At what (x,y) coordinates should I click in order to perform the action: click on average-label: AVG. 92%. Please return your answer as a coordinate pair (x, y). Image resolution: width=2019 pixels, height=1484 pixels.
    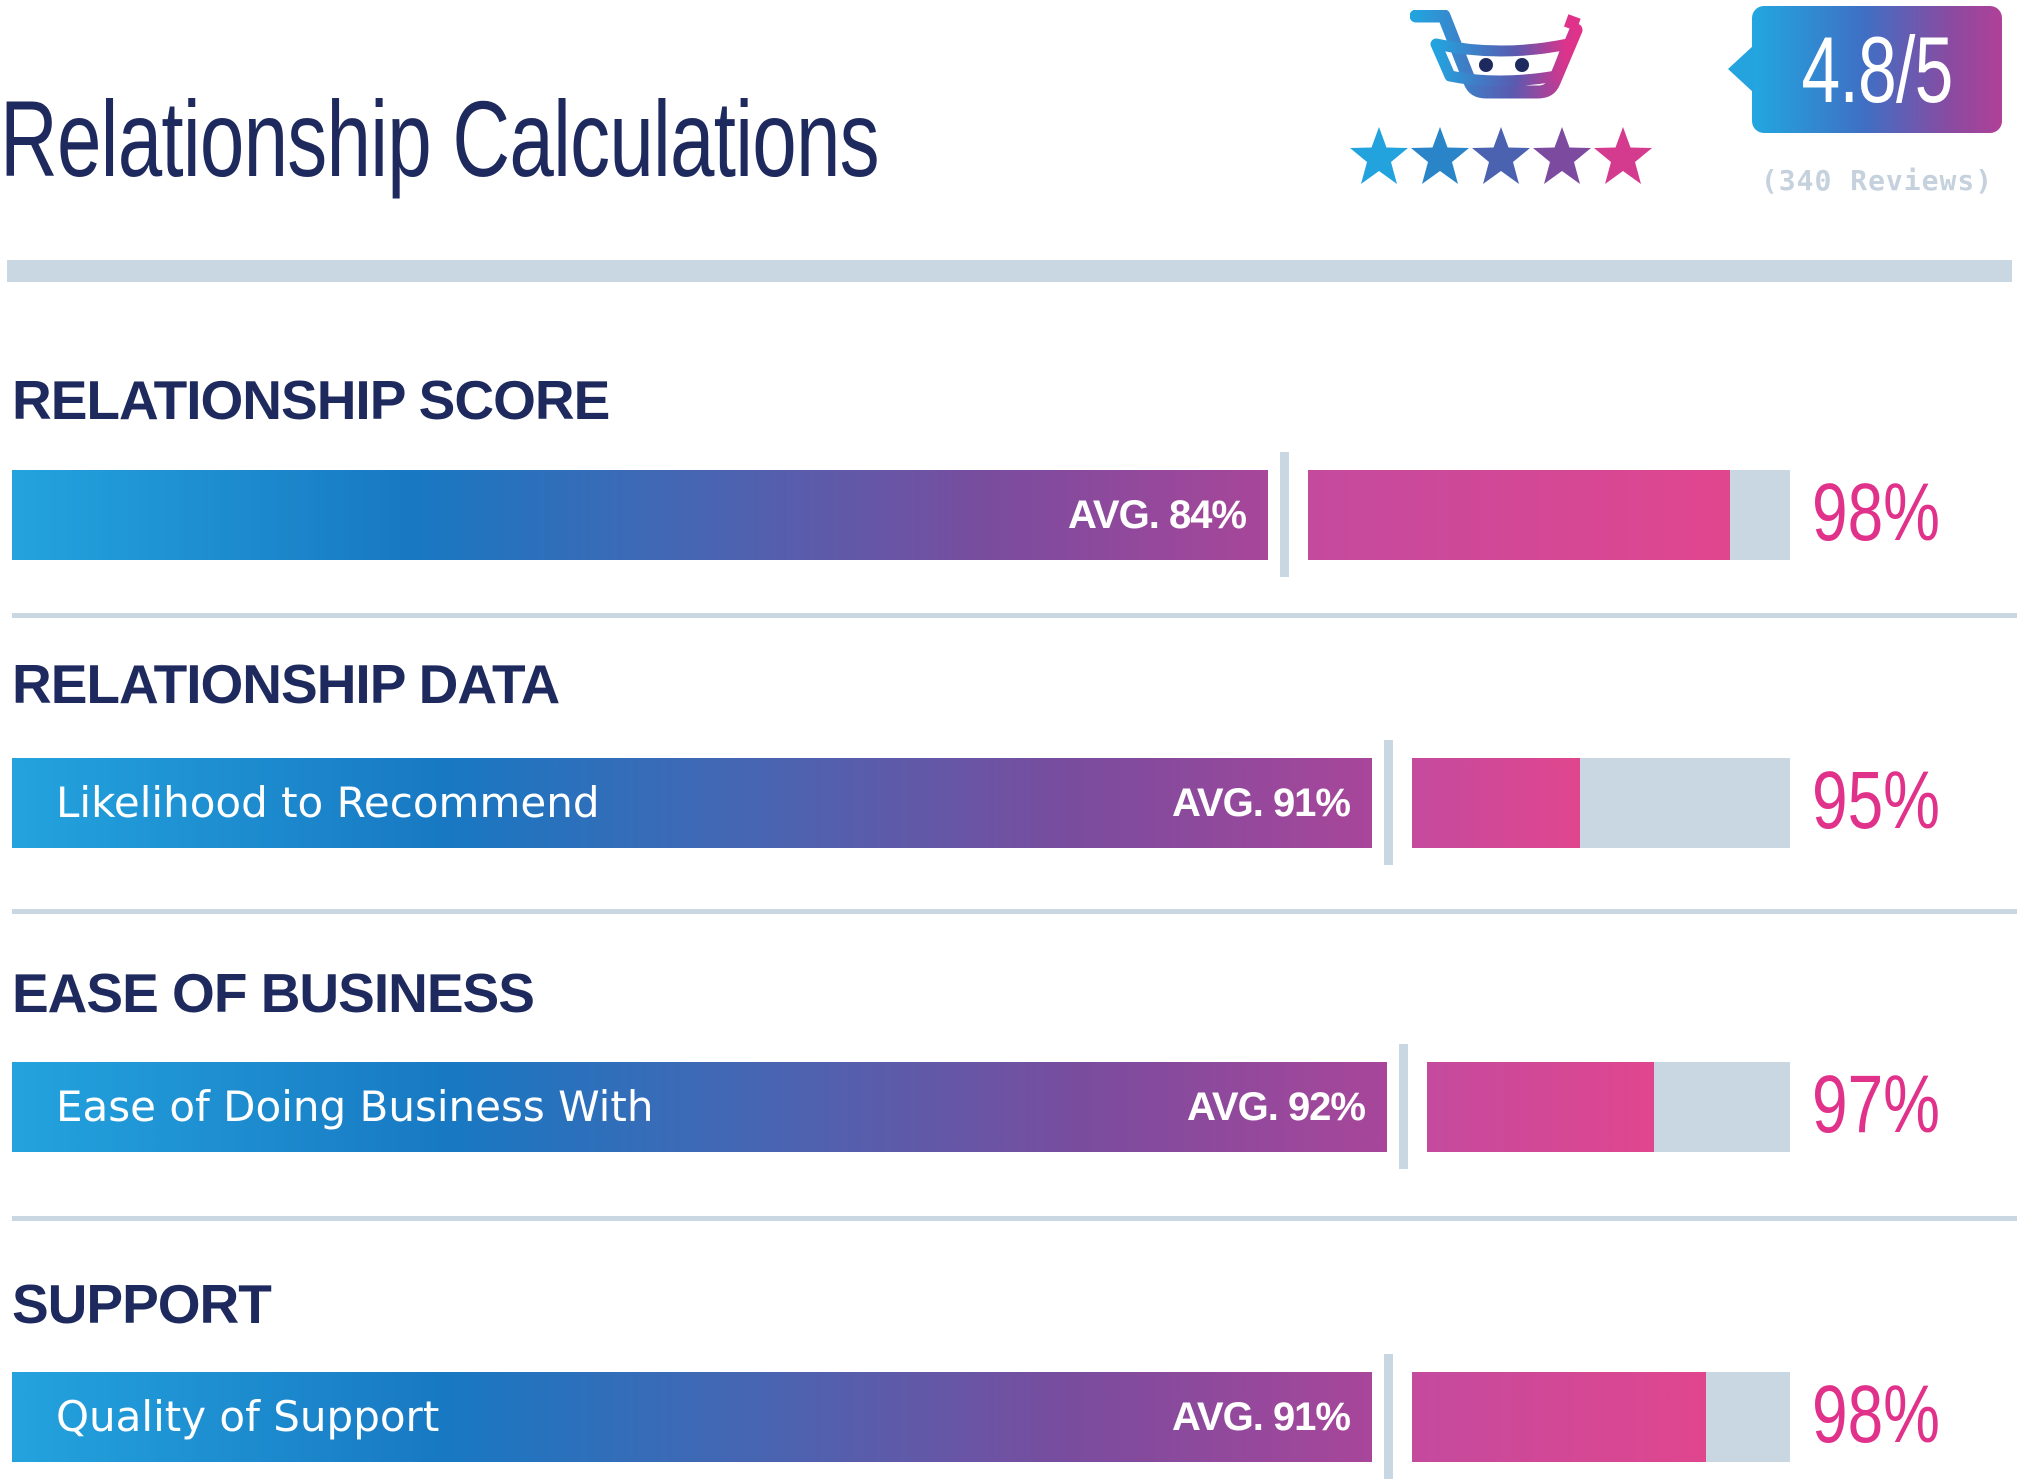
    Looking at the image, I should click on (1276, 1107).